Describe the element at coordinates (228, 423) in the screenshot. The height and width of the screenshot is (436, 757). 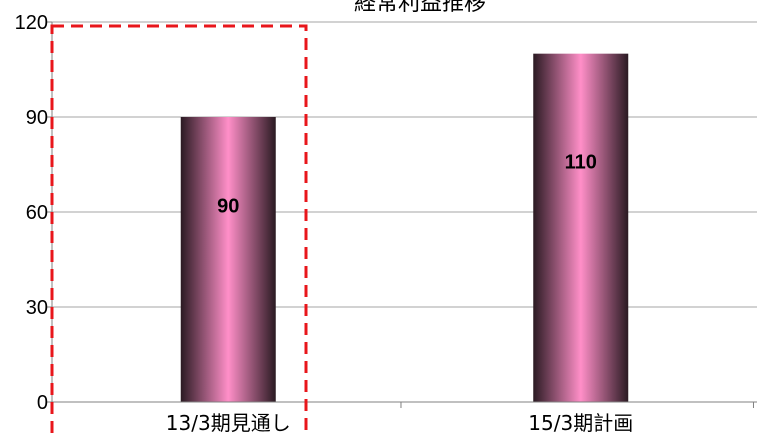
I see `x-tick-label: 13/3期見通し` at that location.